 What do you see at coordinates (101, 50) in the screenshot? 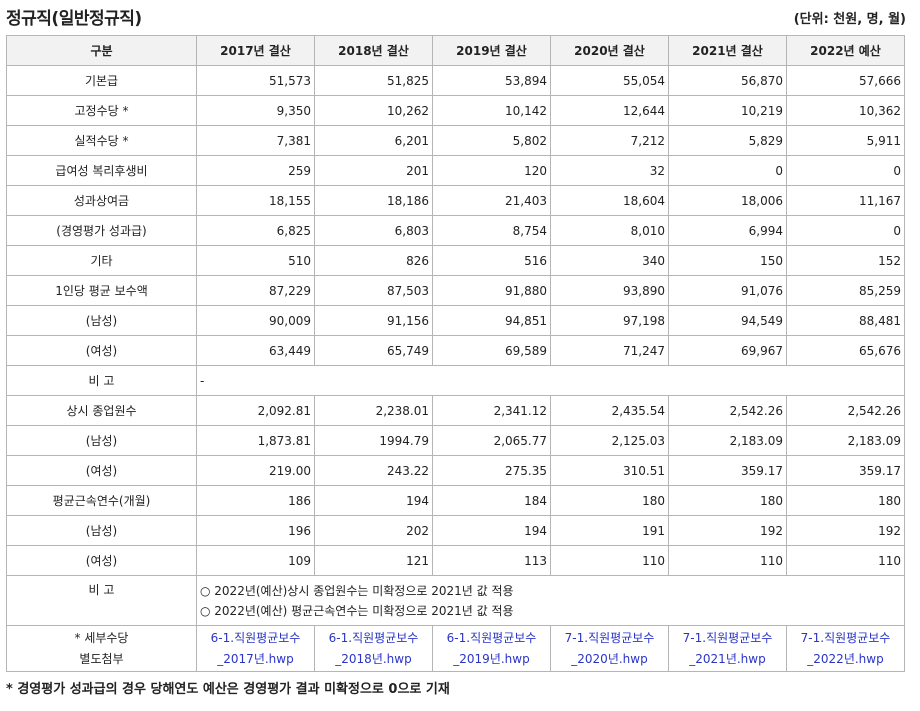
I see `header-cell: 구분` at bounding box center [101, 50].